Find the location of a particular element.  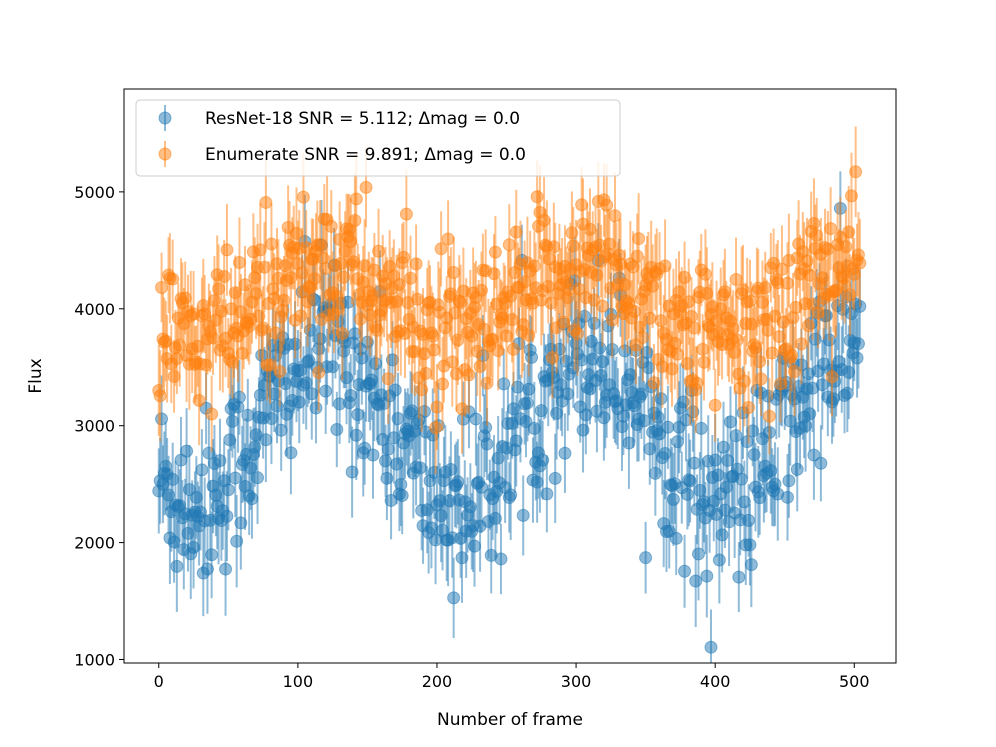

legend-marker-enumerate is located at coordinates (165, 154).